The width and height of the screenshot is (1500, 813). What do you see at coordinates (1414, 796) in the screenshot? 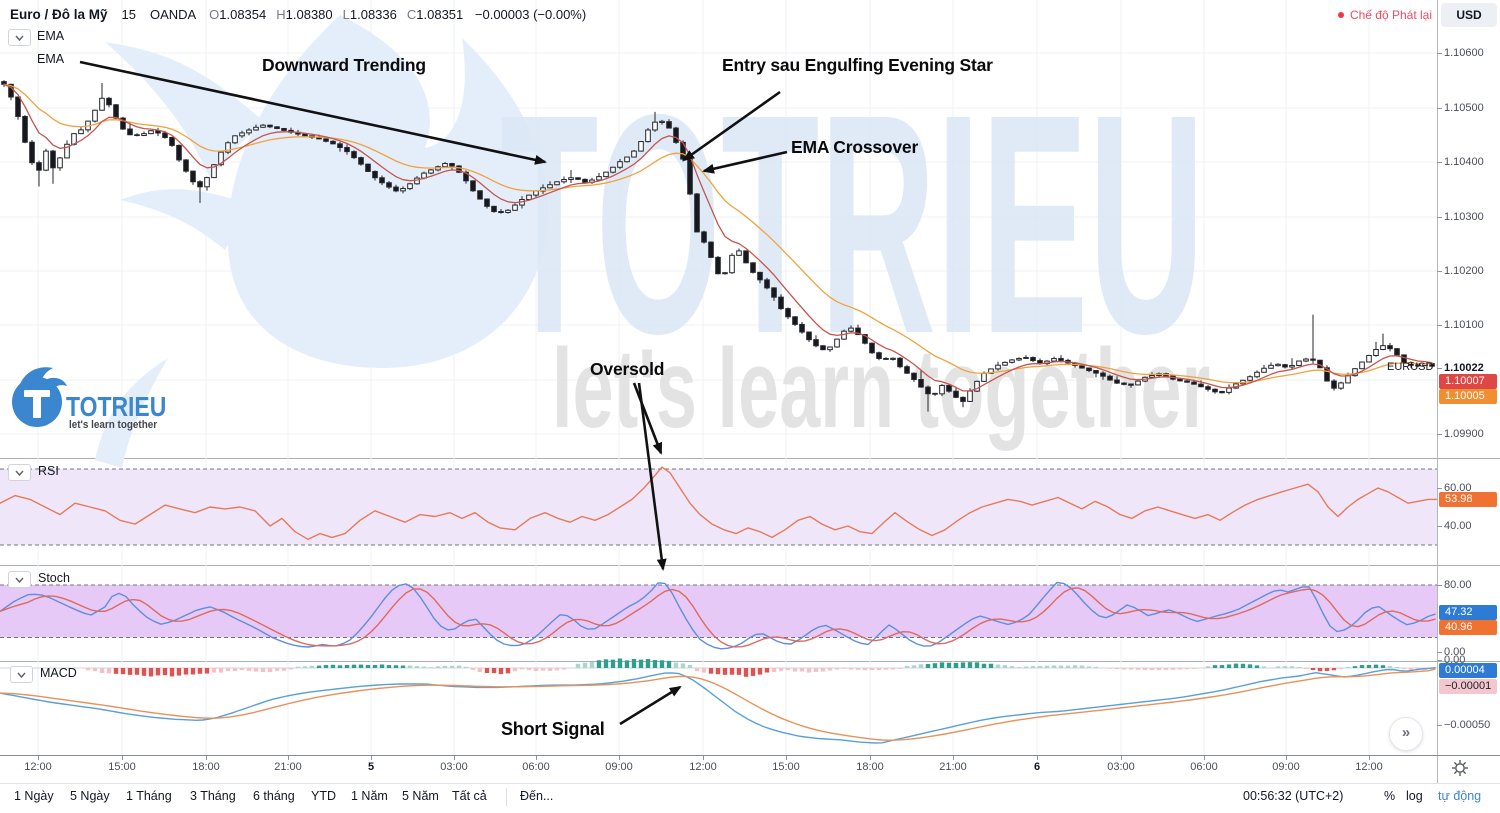
I see `log-scale-button: log` at bounding box center [1414, 796].